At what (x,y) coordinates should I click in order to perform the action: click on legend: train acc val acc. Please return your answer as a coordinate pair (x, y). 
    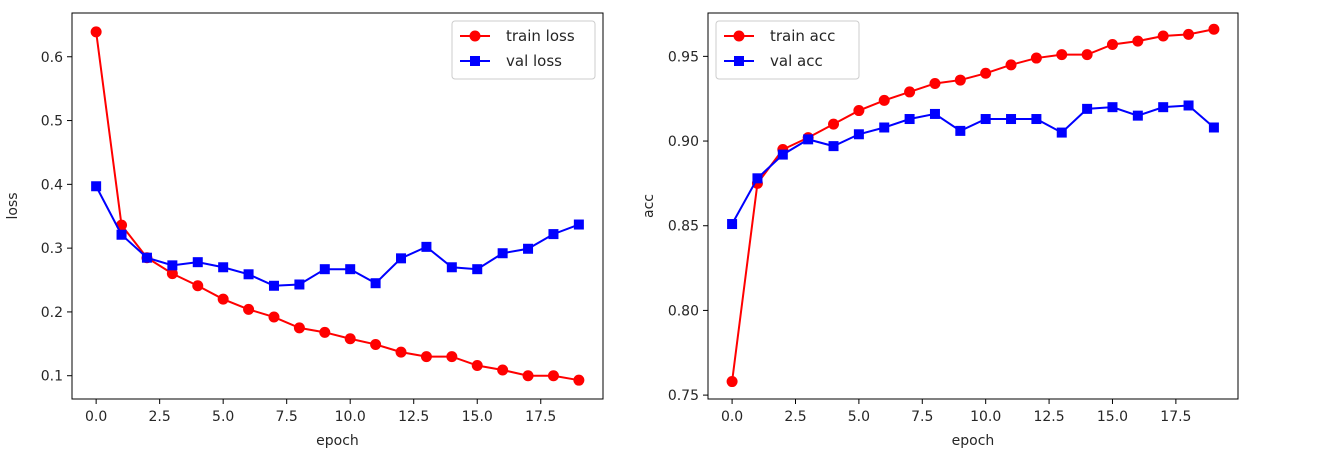
    Looking at the image, I should click on (787, 50).